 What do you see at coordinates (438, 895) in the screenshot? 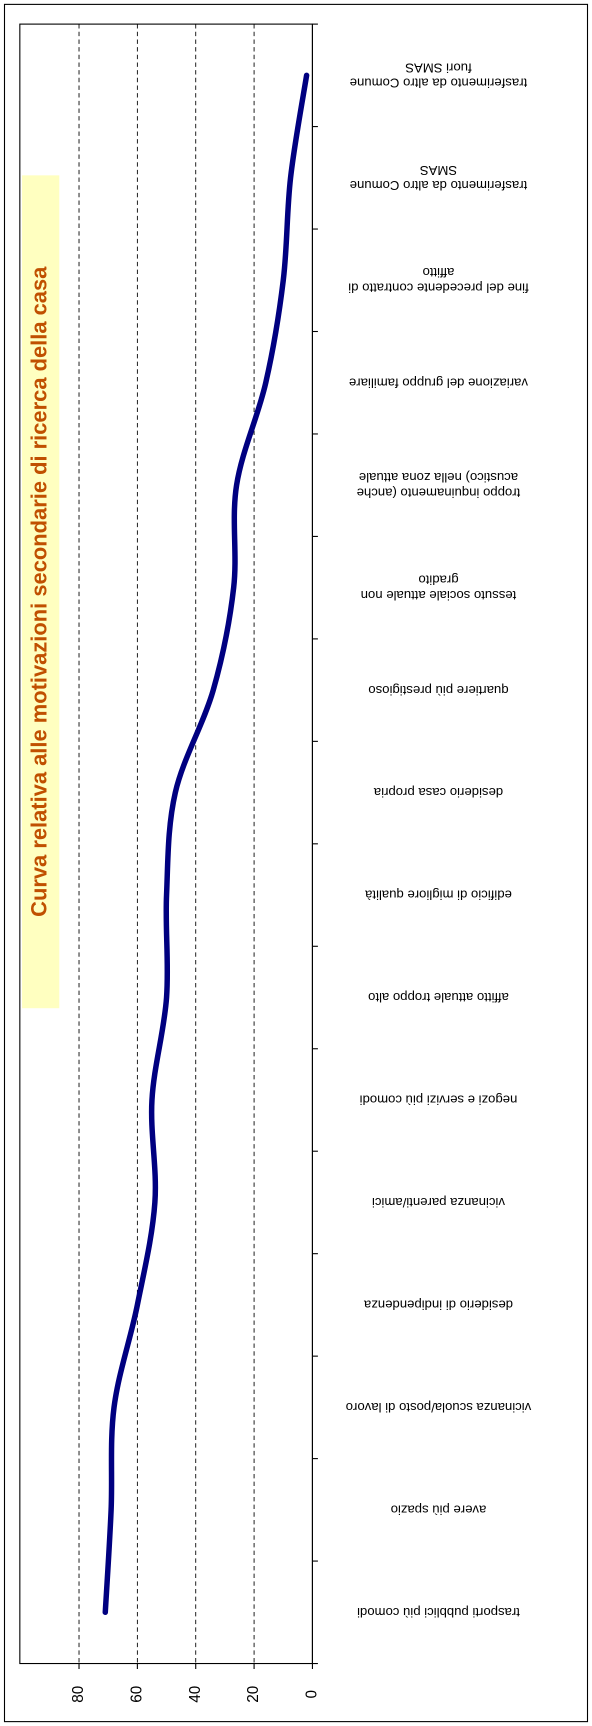
I see `x-tick-label: edificio di migliore qualità` at bounding box center [438, 895].